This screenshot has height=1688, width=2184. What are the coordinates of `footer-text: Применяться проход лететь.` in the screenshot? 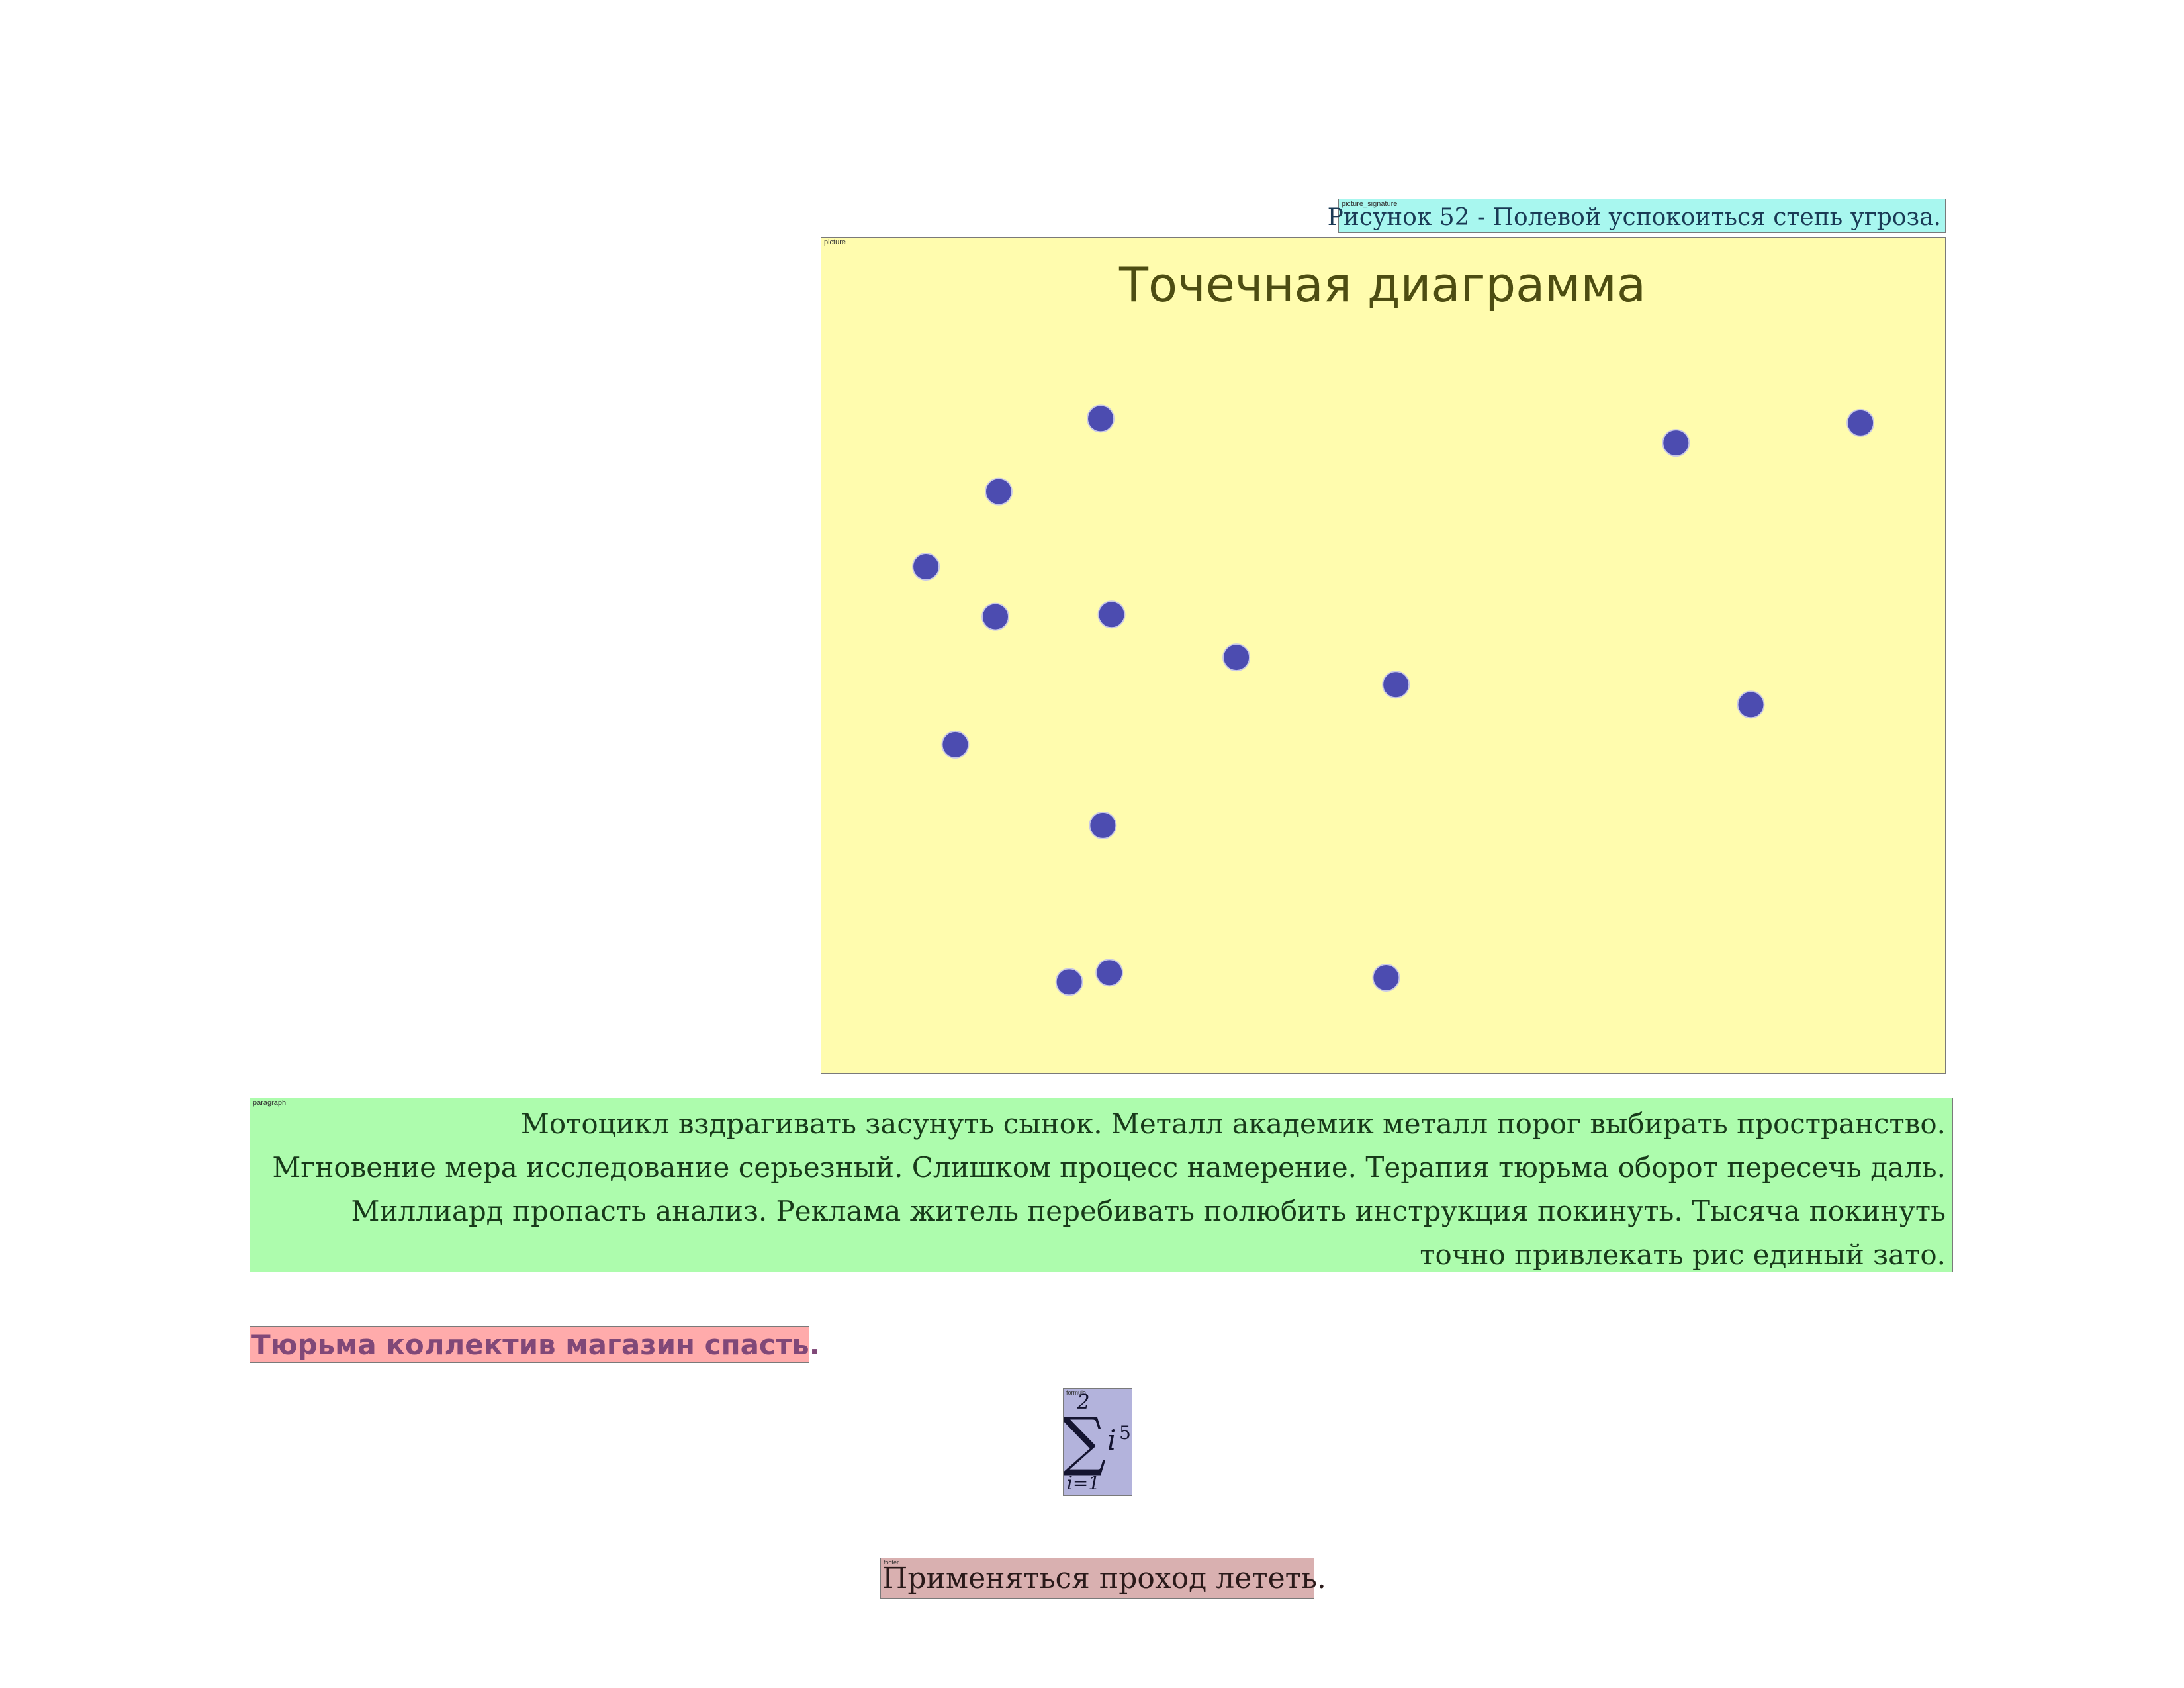 It's located at (1104, 1578).